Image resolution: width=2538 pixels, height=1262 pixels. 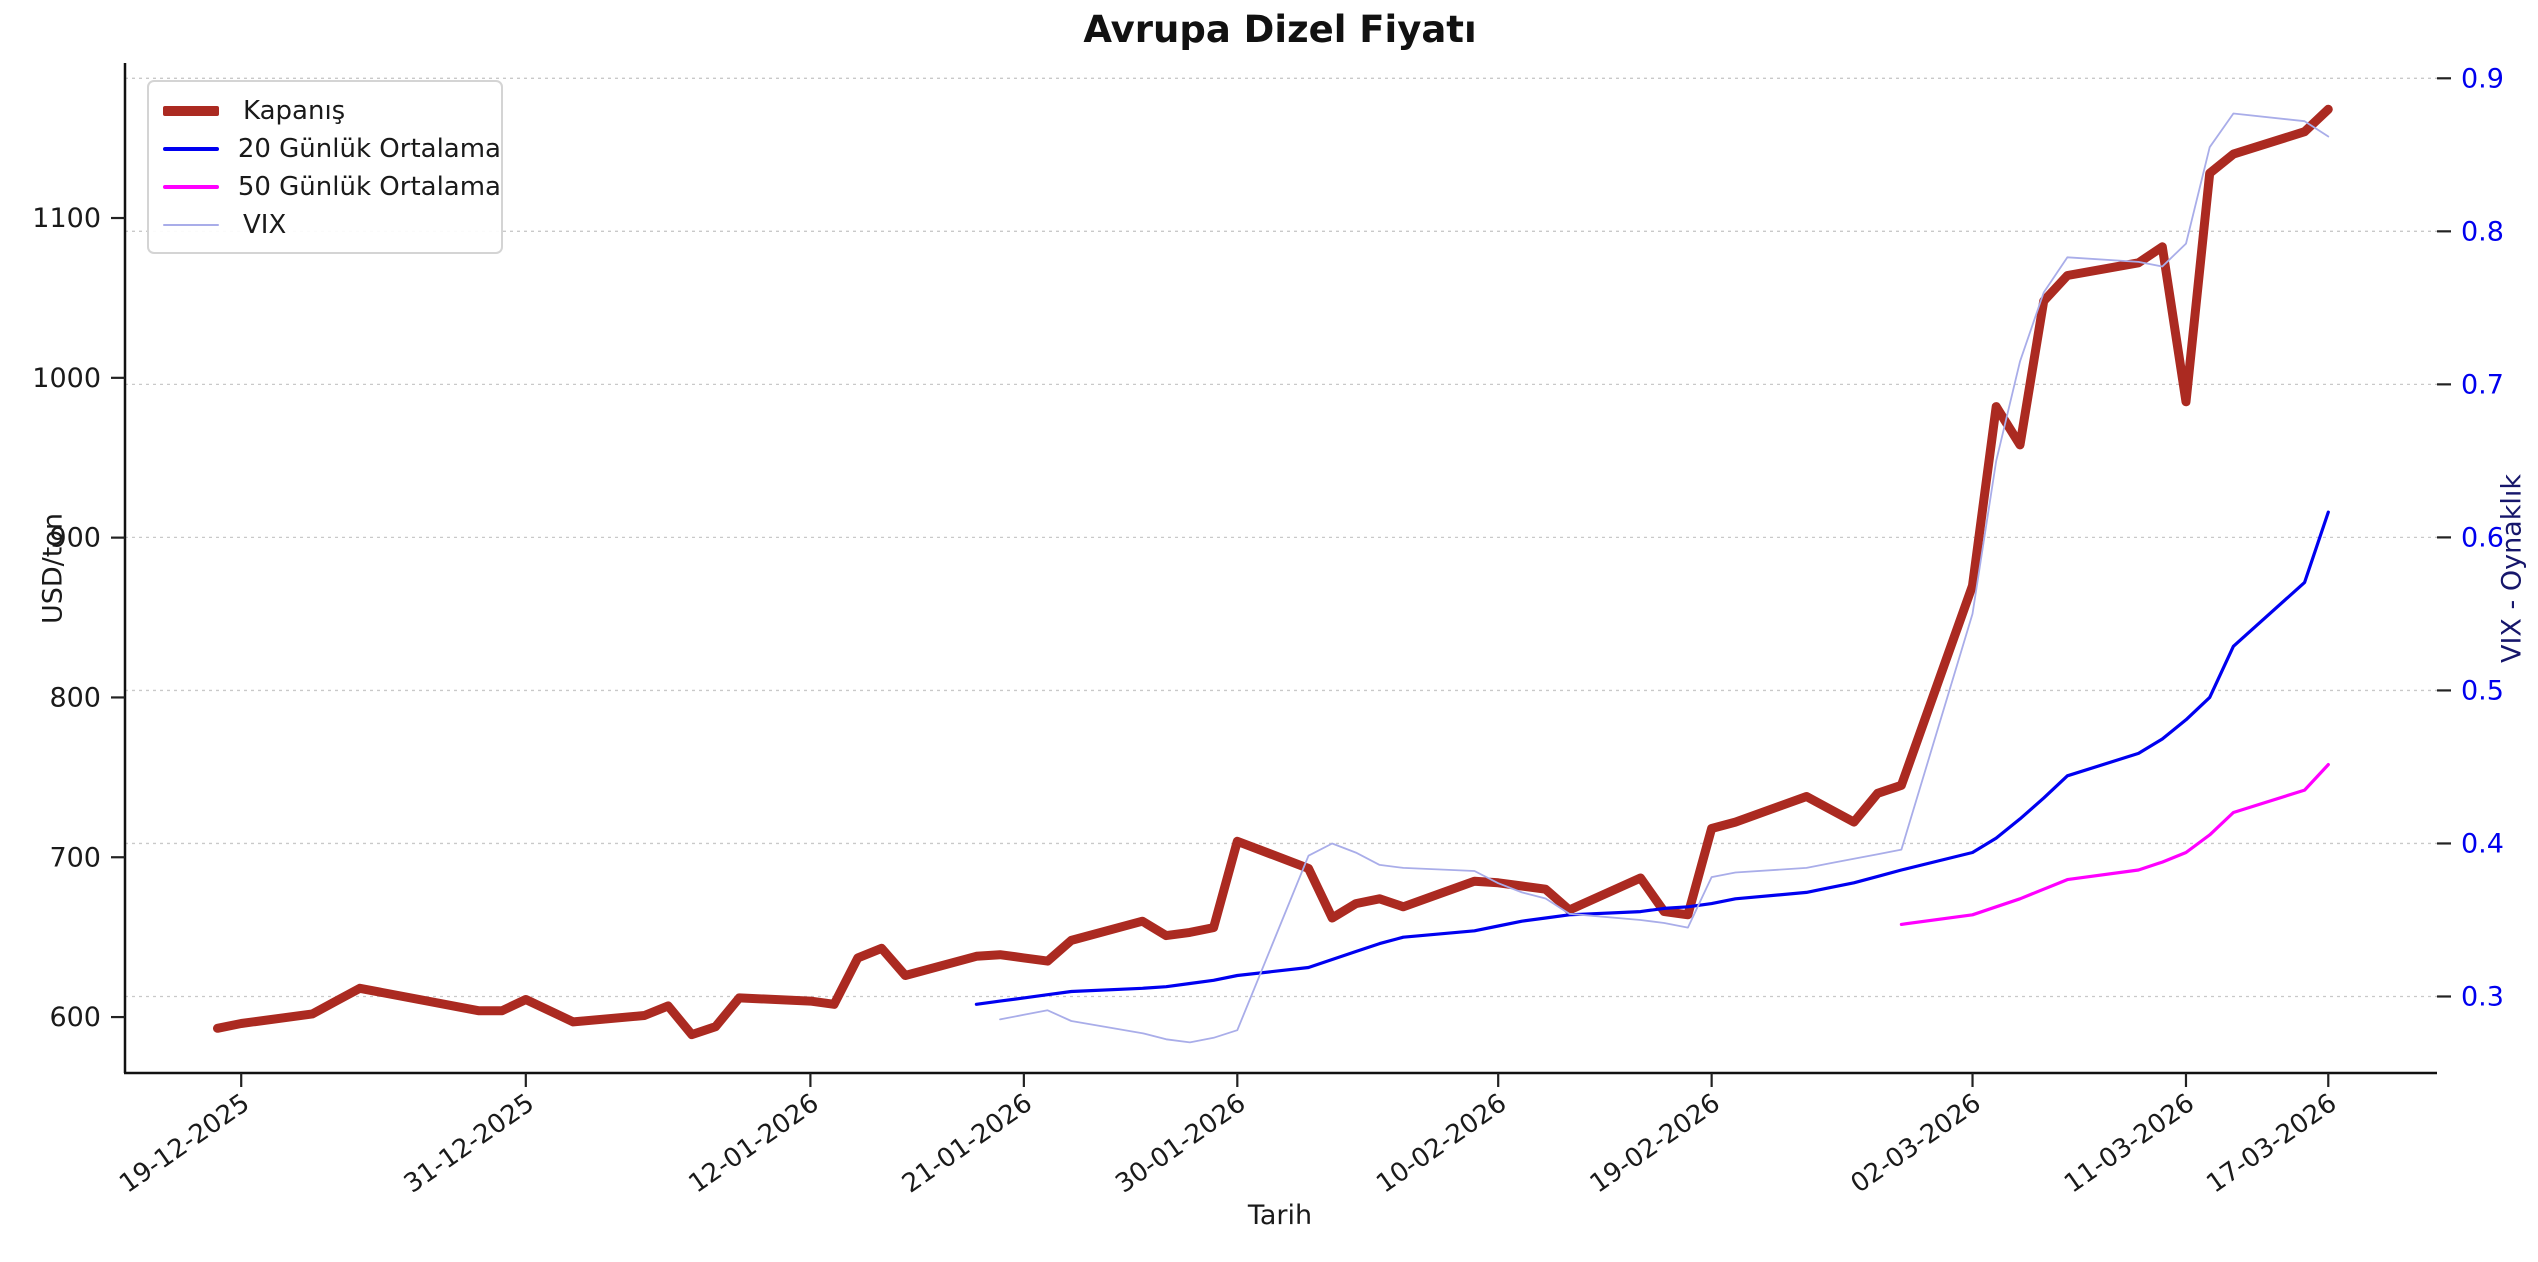 What do you see at coordinates (2482, 78) in the screenshot?
I see `right-tick-label: 0.9` at bounding box center [2482, 78].